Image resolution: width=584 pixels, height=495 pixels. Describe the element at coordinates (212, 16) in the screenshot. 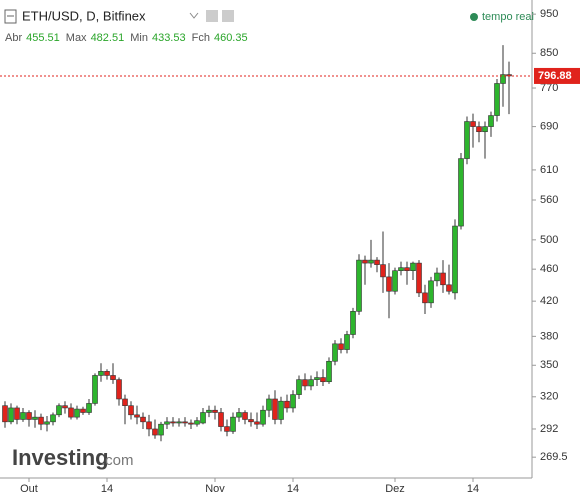

I see `settings-icon` at that location.